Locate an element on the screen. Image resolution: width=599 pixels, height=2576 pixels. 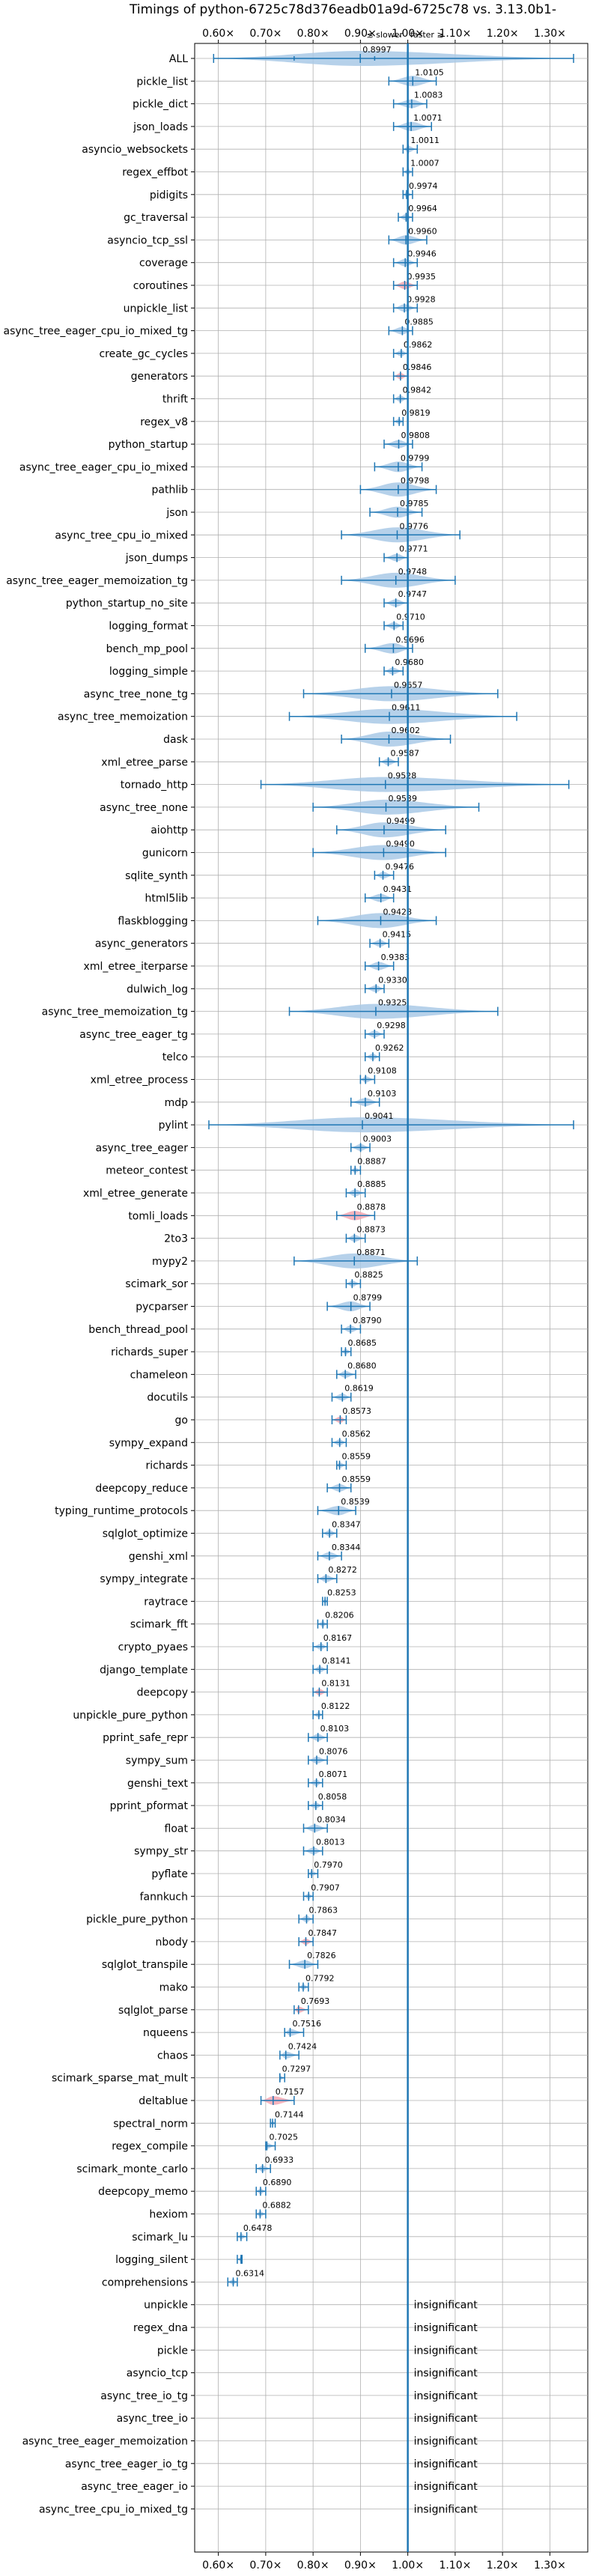
x-tick-label: 0.80× is located at coordinates (313, 2566).